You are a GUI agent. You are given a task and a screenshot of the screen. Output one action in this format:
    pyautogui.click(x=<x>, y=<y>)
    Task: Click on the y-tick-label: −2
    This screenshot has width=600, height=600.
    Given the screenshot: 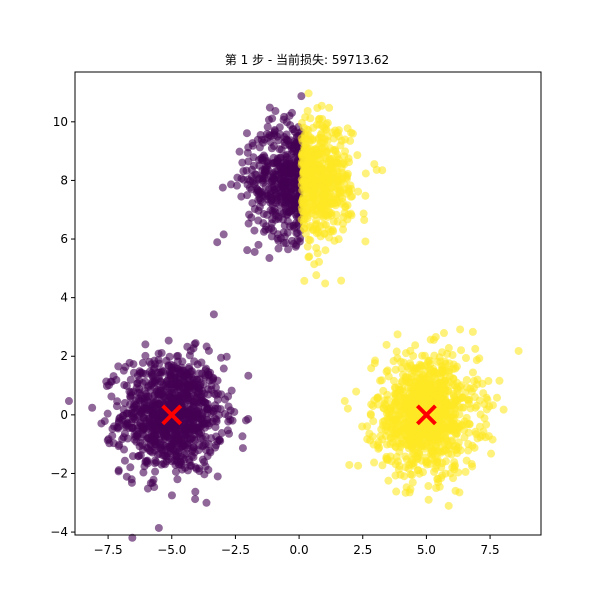 What is the action you would take?
    pyautogui.click(x=59, y=473)
    